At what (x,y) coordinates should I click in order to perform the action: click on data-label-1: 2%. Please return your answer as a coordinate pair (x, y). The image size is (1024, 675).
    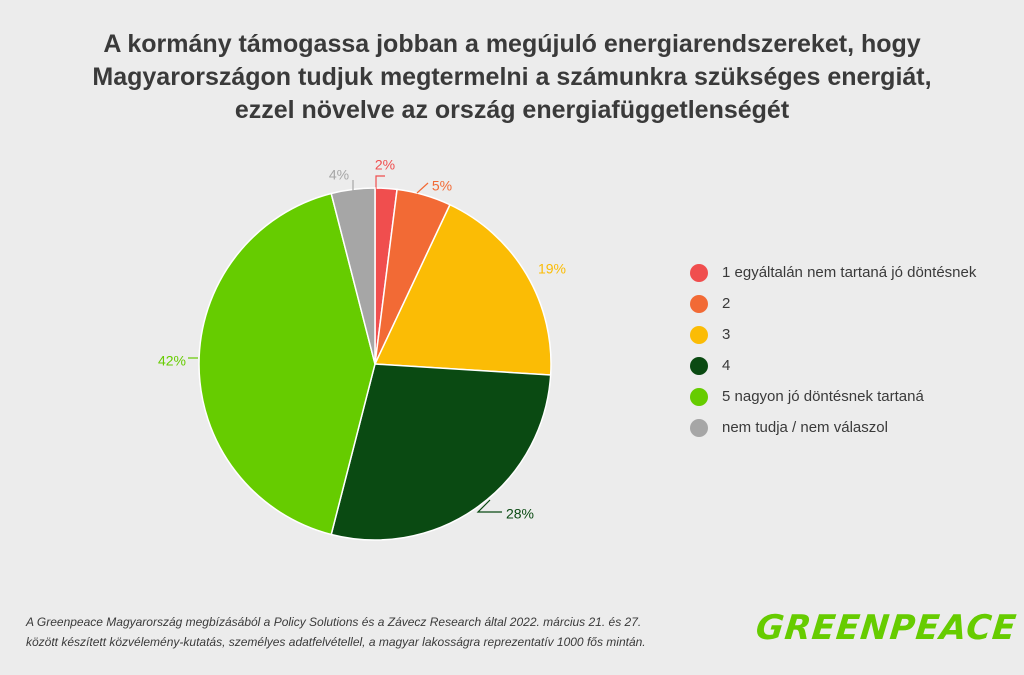
    Looking at the image, I should click on (385, 165).